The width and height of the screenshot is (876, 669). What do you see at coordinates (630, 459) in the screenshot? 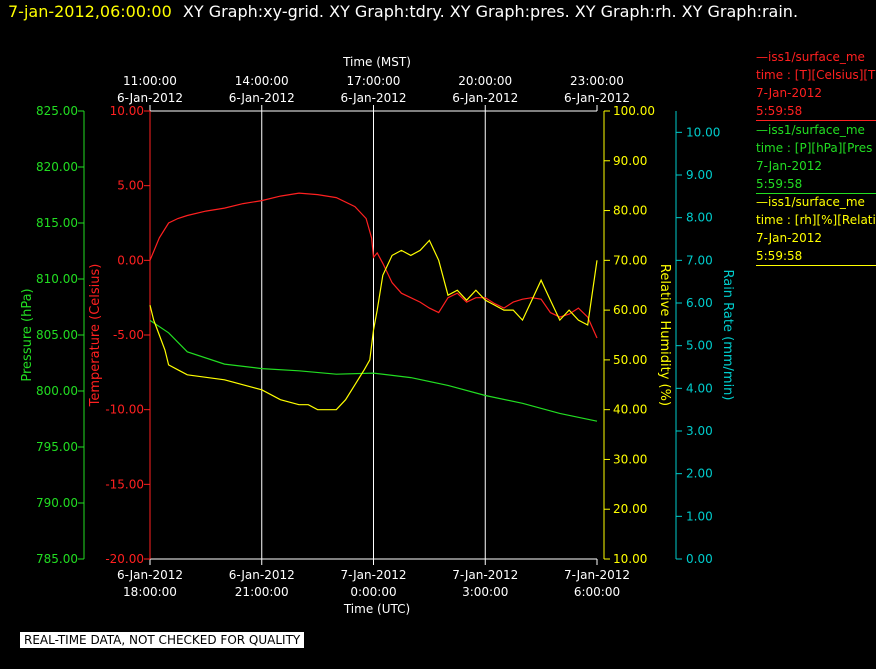
I see `humidity-tick-label: 30.00` at bounding box center [630, 459].